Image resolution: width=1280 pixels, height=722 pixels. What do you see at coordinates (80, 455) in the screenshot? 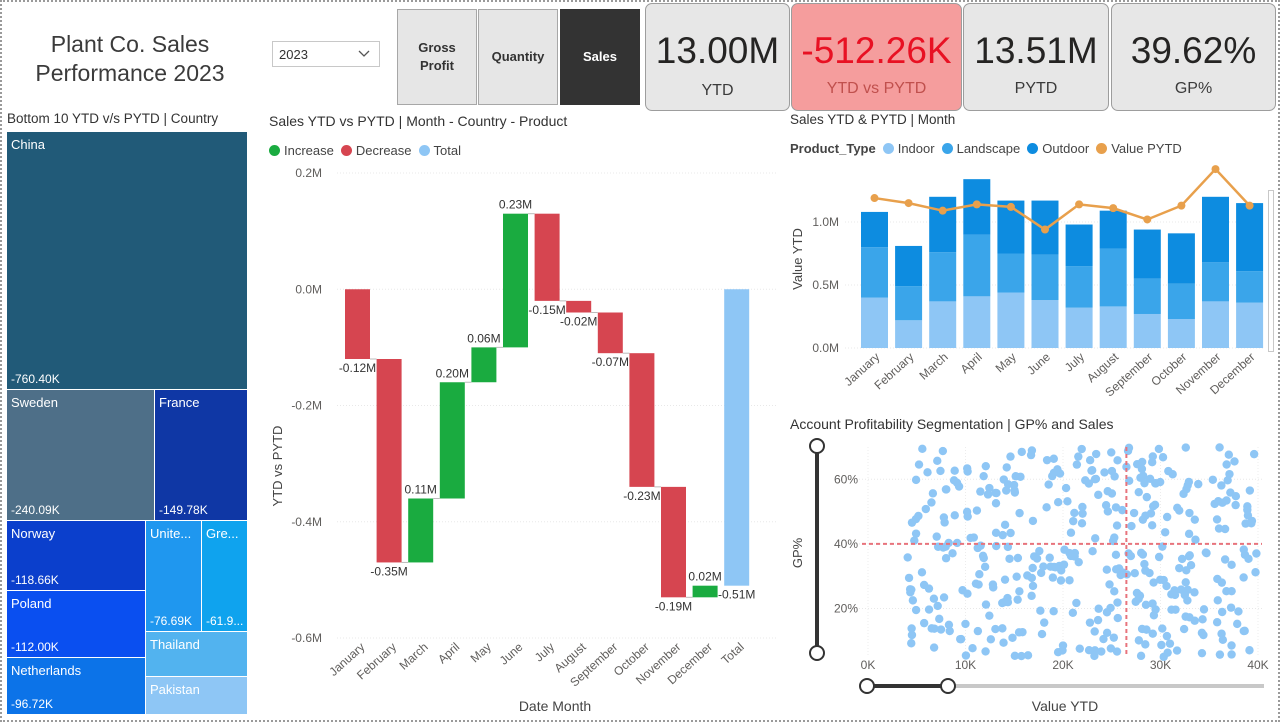
I see `treemap-cell-sweden: Sweden -240.09K` at bounding box center [80, 455].